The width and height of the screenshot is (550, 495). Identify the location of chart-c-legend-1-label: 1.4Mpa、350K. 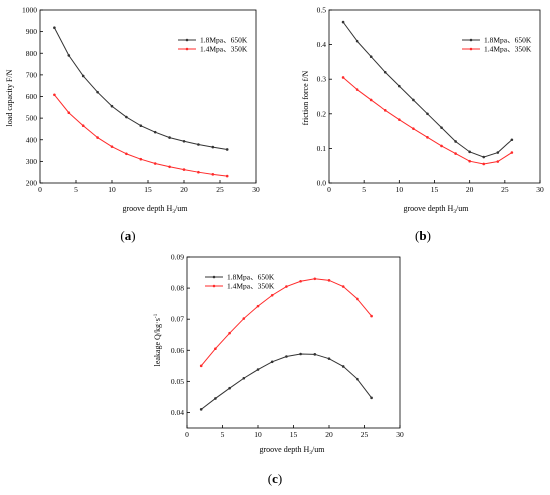
(251, 286).